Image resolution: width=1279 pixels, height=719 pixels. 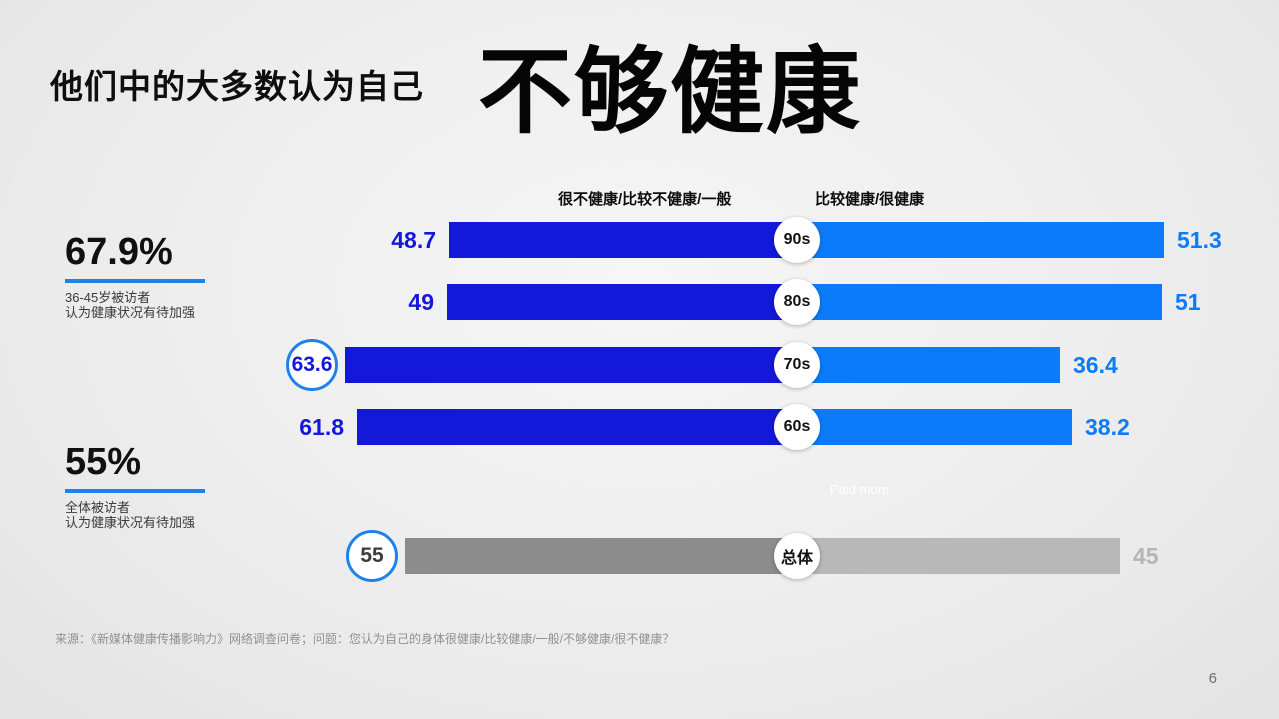 I want to click on stat-description: 全体被访者 认为健康状况有待加强, so click(x=175, y=515).